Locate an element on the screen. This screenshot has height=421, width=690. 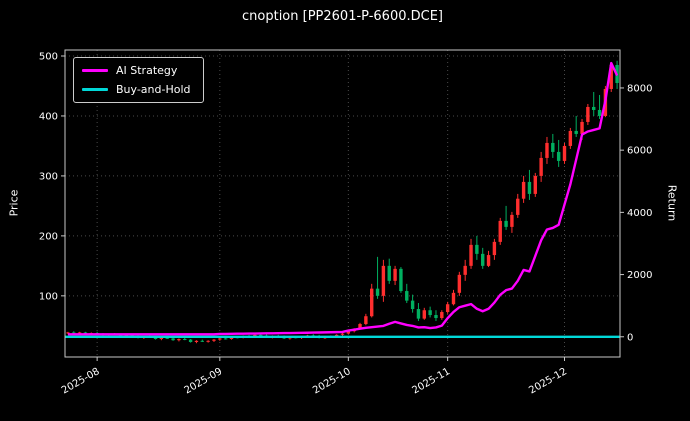
right-tick-label: 8000 is located at coordinates (639, 88).